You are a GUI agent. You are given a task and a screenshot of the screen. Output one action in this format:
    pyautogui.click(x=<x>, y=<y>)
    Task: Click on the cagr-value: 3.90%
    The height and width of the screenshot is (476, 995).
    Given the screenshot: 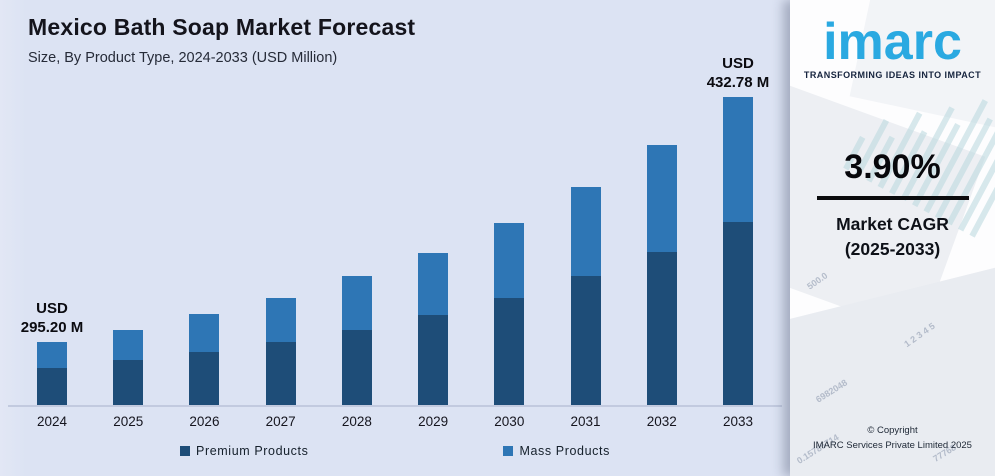 What is the action you would take?
    pyautogui.click(x=892, y=167)
    